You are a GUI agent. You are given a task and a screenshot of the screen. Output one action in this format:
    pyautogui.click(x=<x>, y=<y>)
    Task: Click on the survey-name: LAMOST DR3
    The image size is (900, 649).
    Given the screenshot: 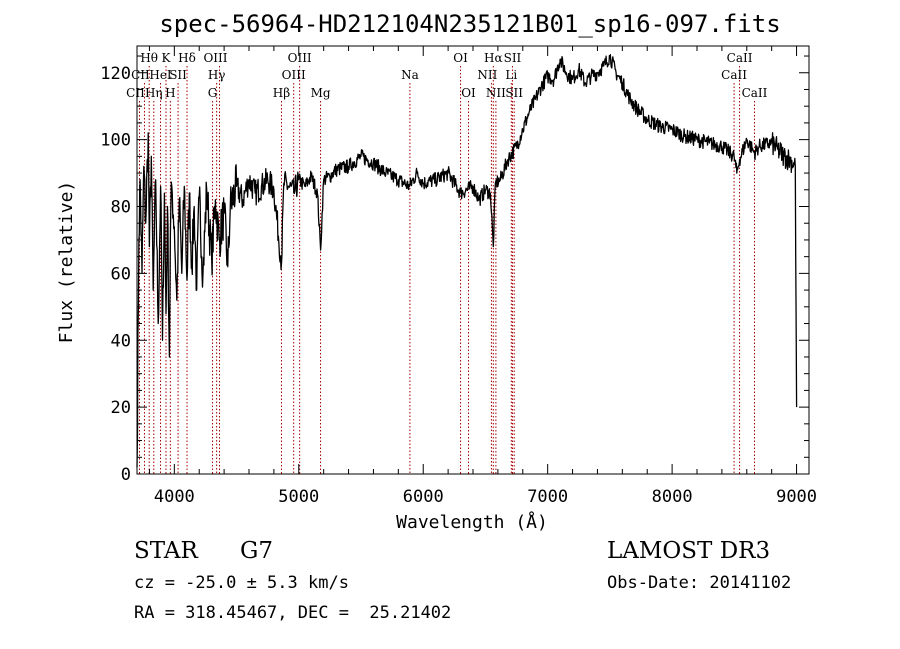 What is the action you would take?
    pyautogui.click(x=689, y=551)
    